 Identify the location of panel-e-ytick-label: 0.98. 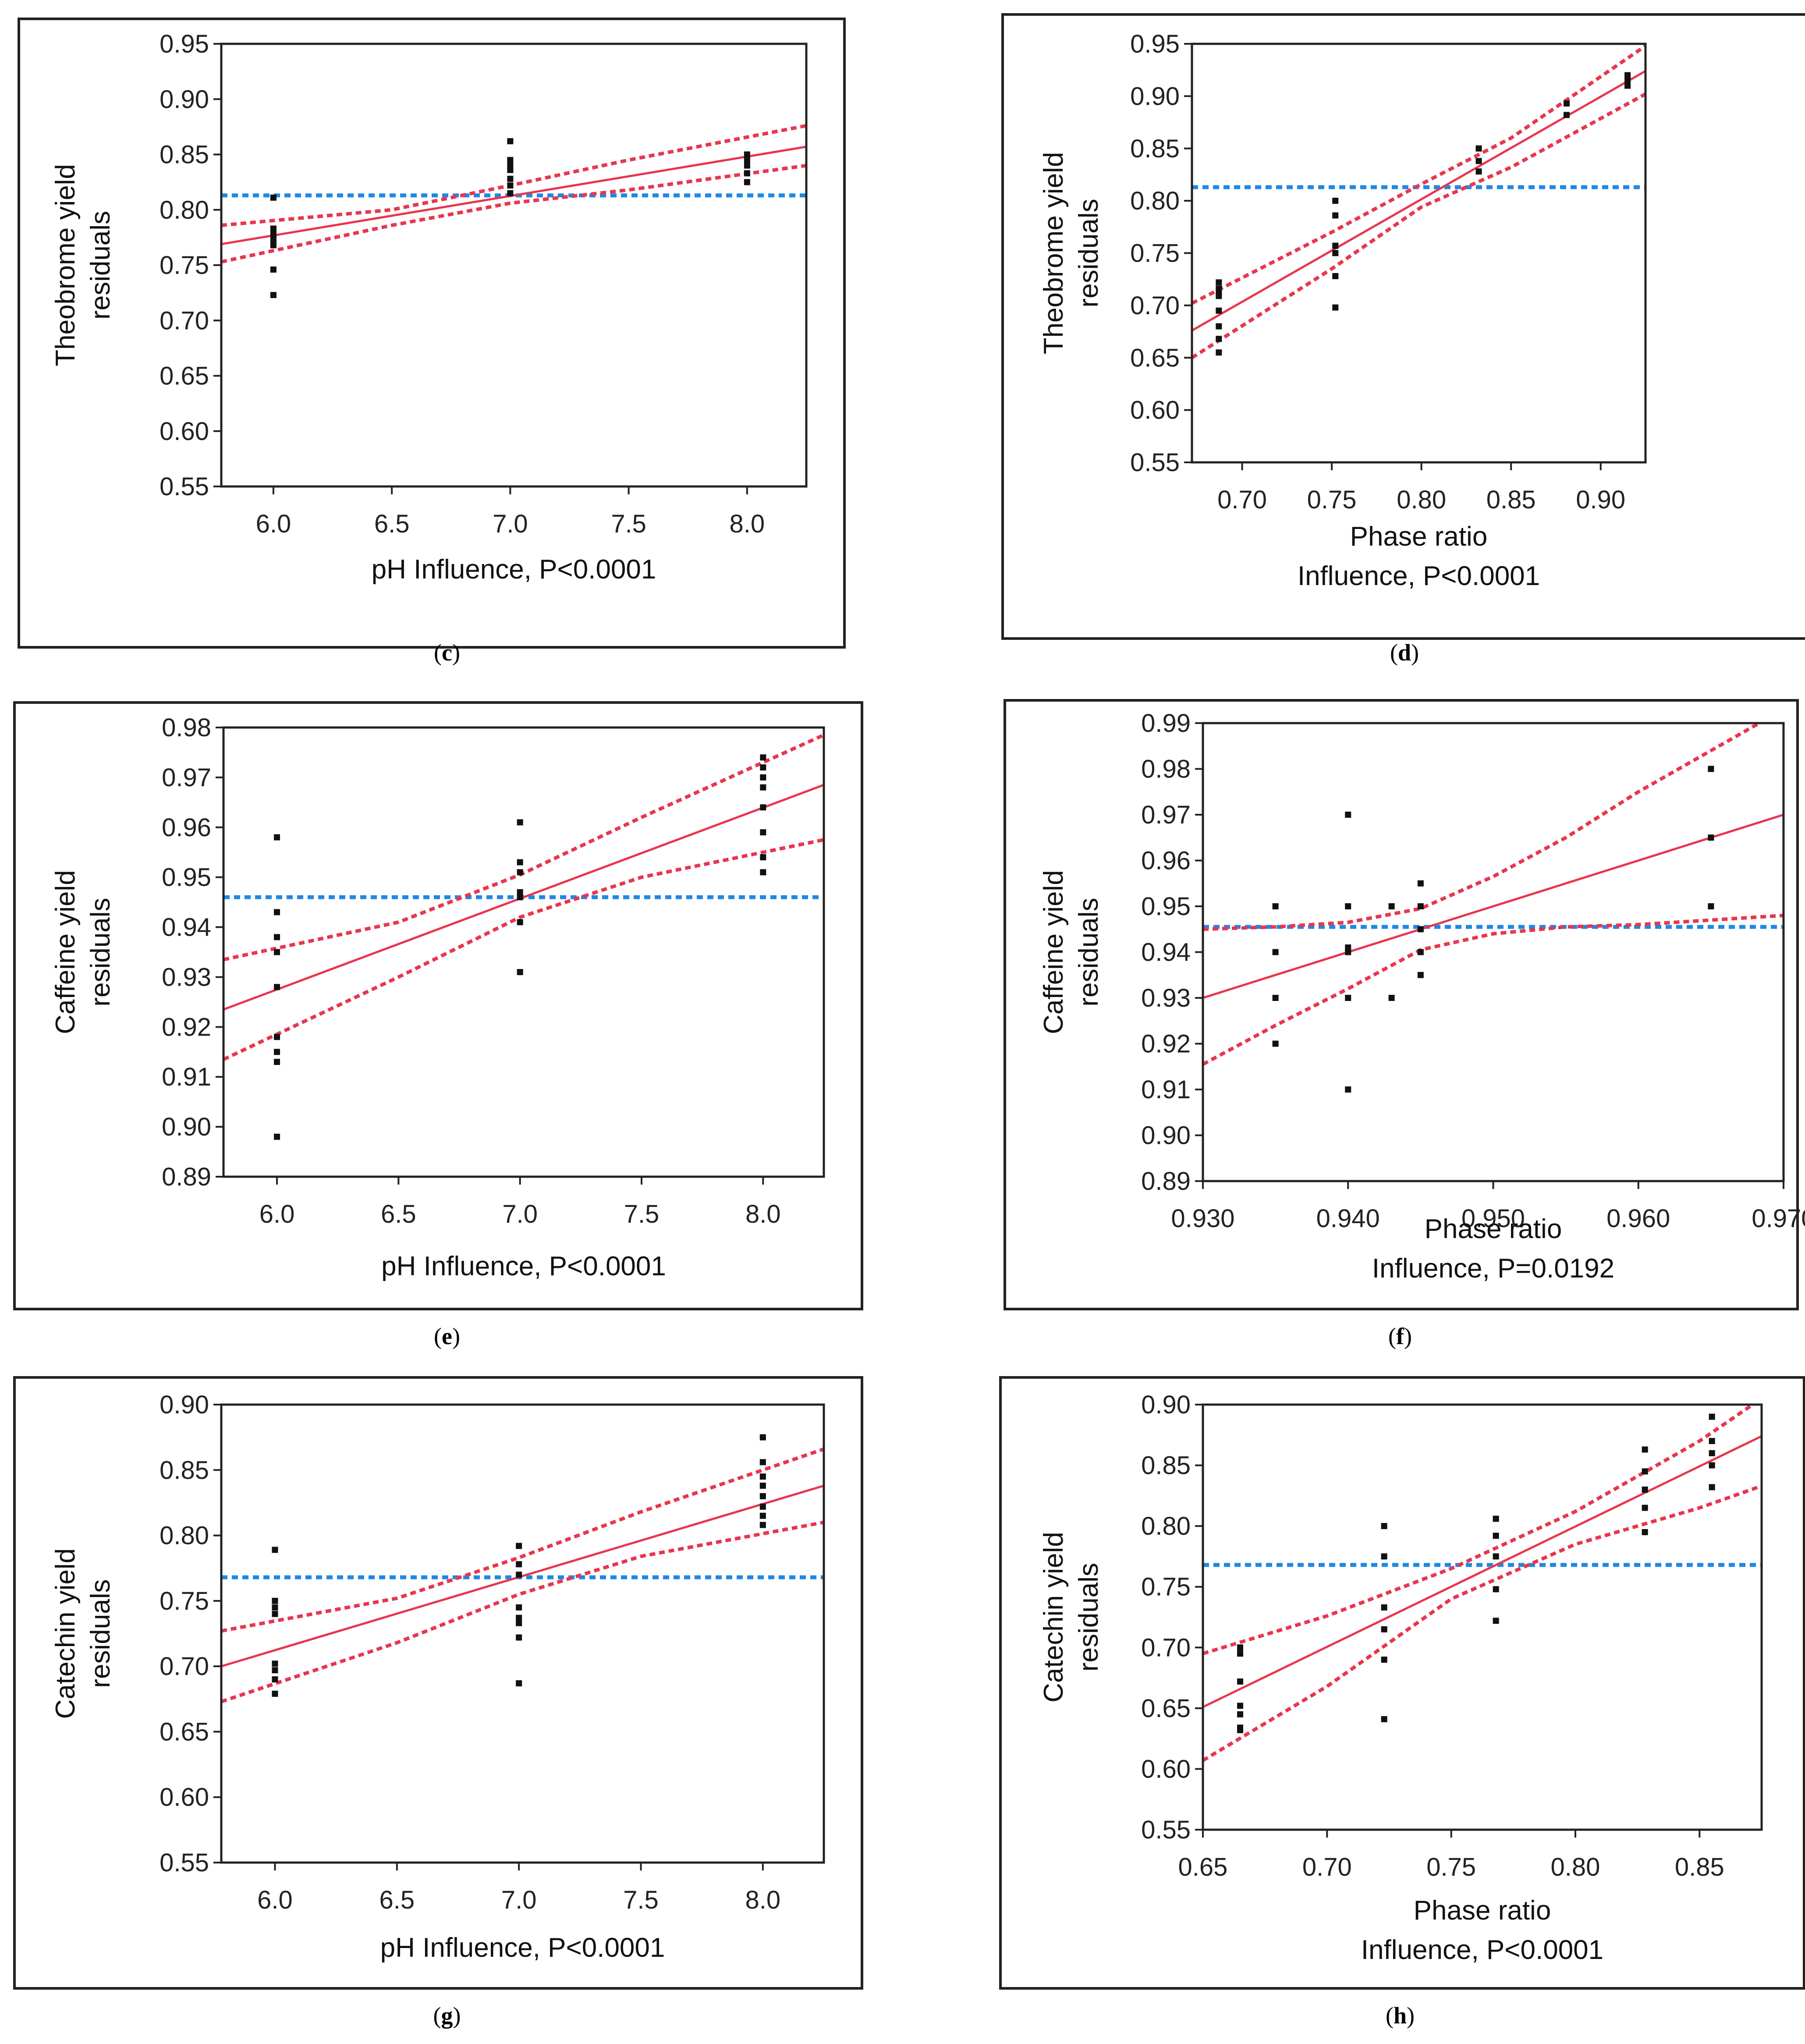
(187, 727).